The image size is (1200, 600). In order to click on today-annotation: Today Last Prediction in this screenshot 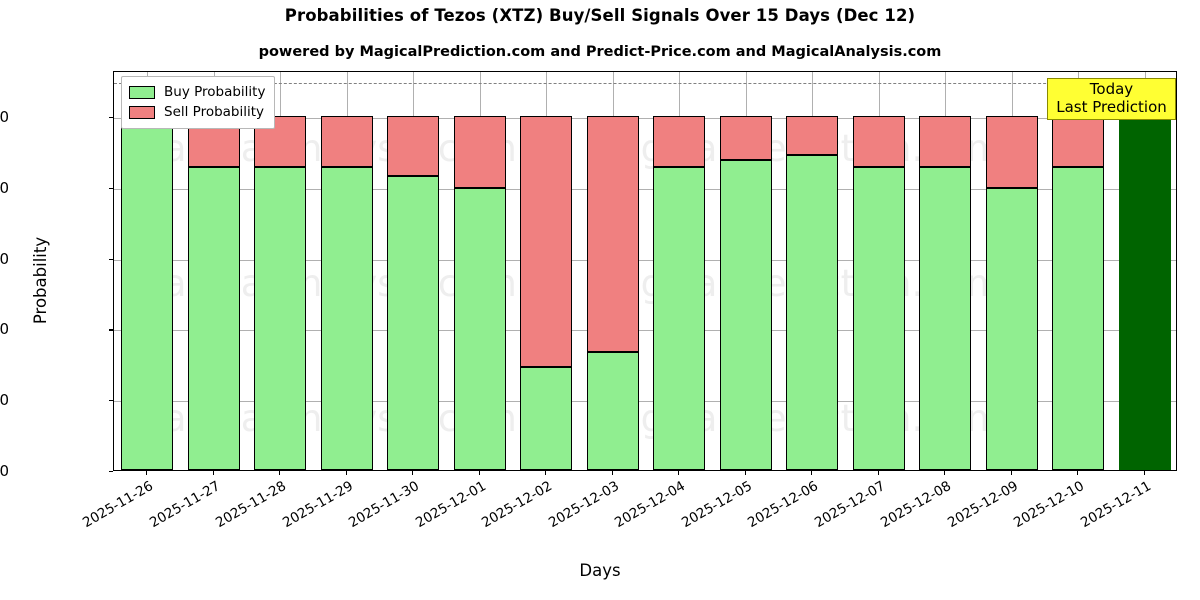, I will do `click(1111, 99)`.